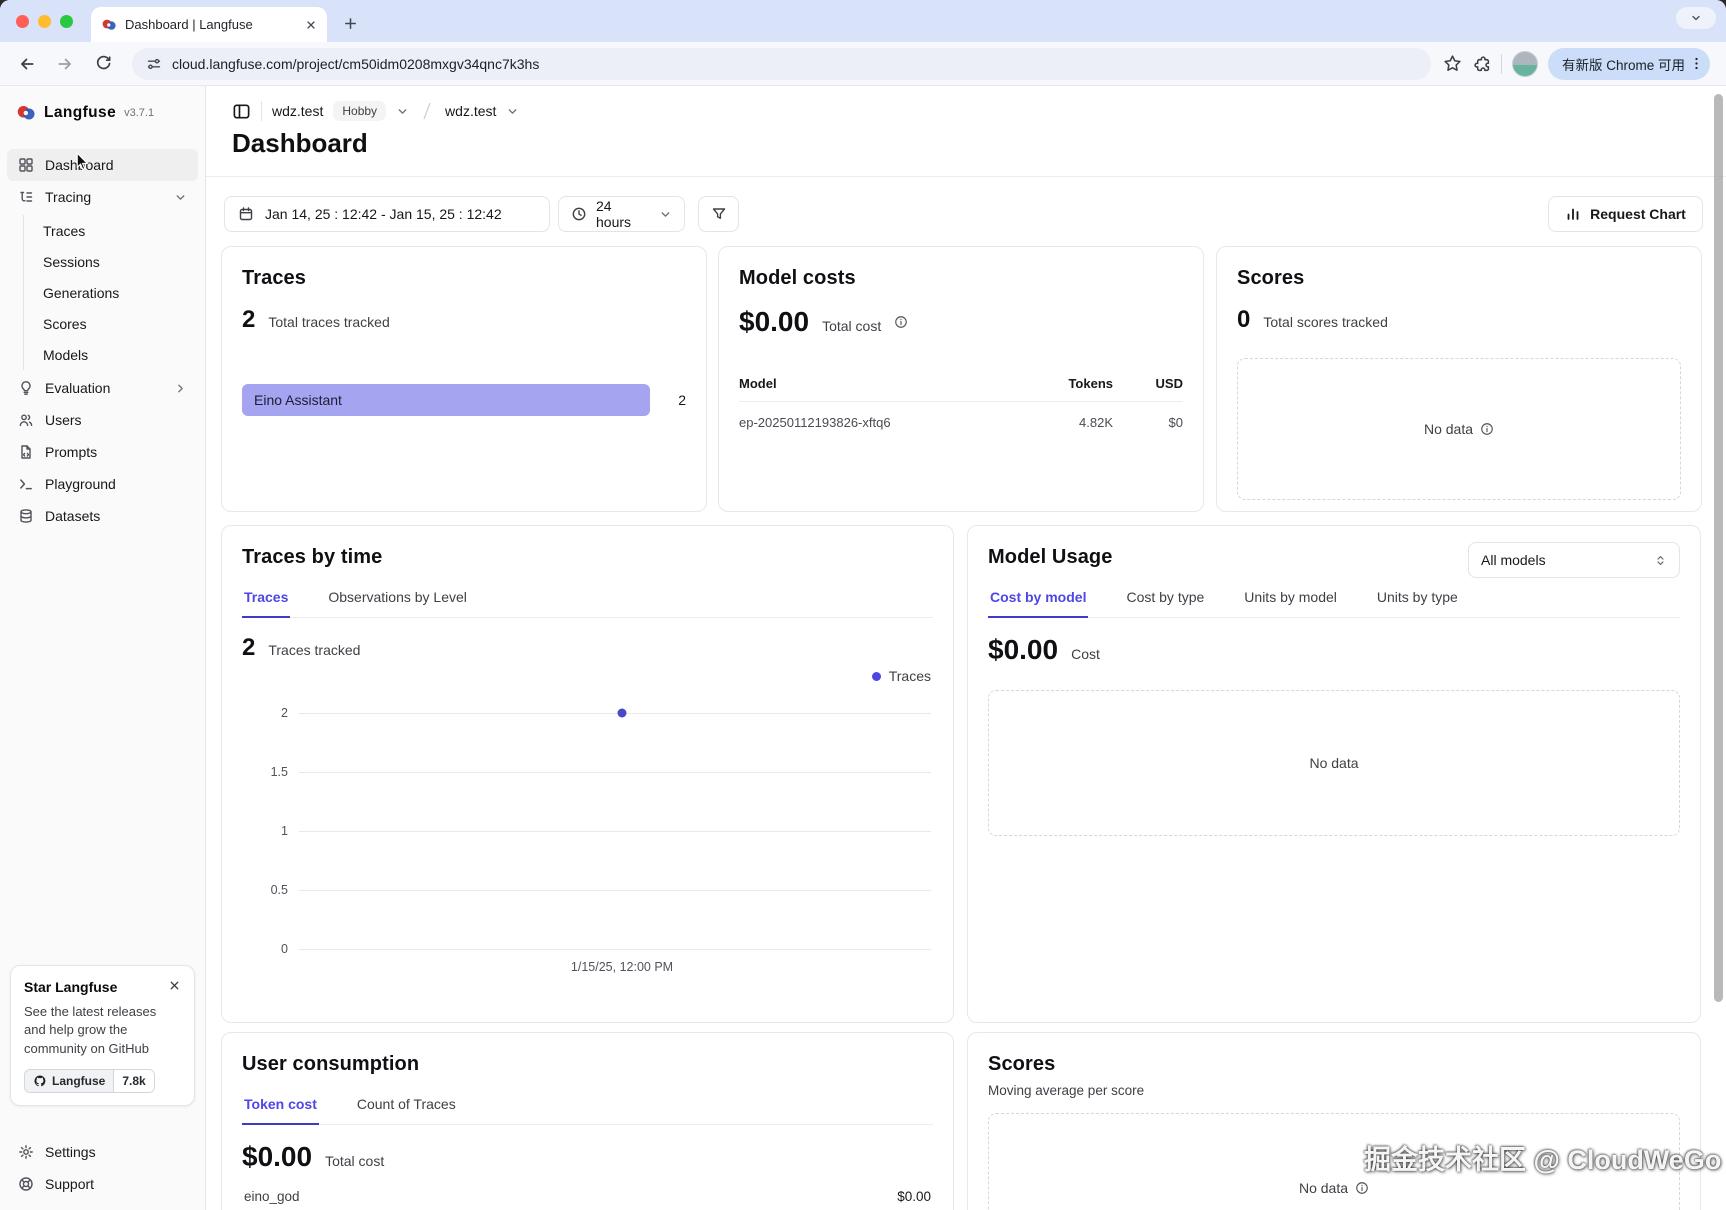  Describe the element at coordinates (331, 1064) in the screenshot. I see `card-title: User consumption` at that location.